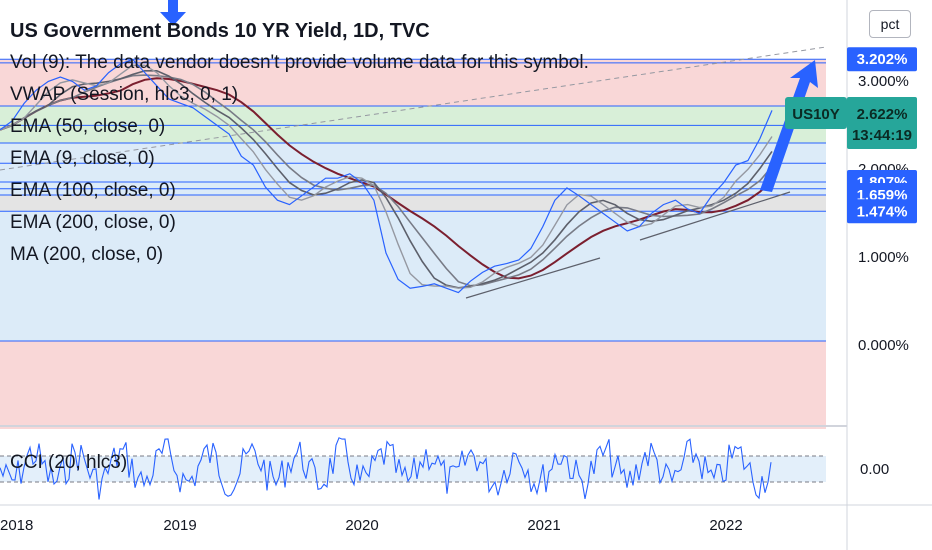  Describe the element at coordinates (883, 81) in the screenshot. I see `price-tick-label: 3.000%` at that location.